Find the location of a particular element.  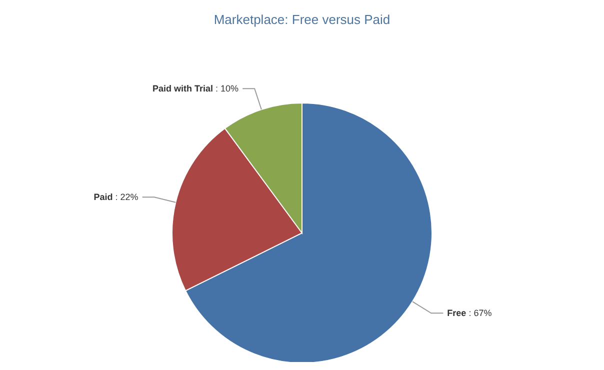

chart-title: Marketplace: Free versus Paid is located at coordinates (302, 20).